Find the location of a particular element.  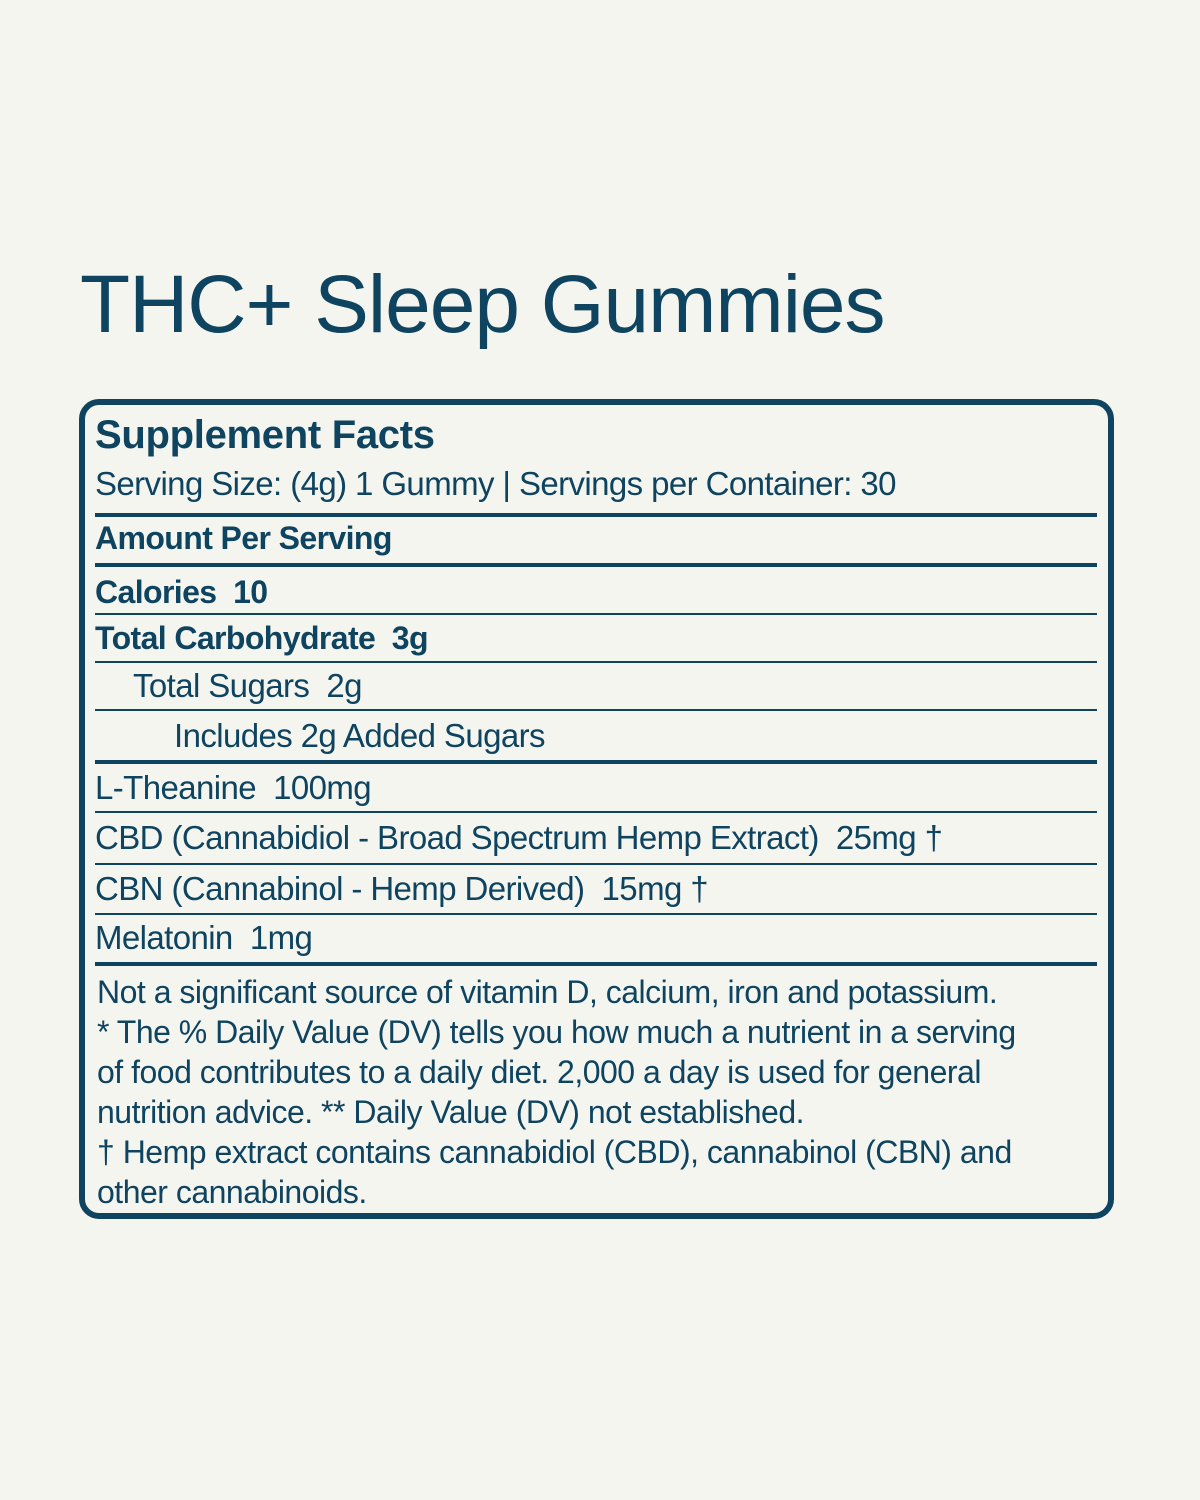

amount-per-serving: Amount Per Serving is located at coordinates (243, 538).